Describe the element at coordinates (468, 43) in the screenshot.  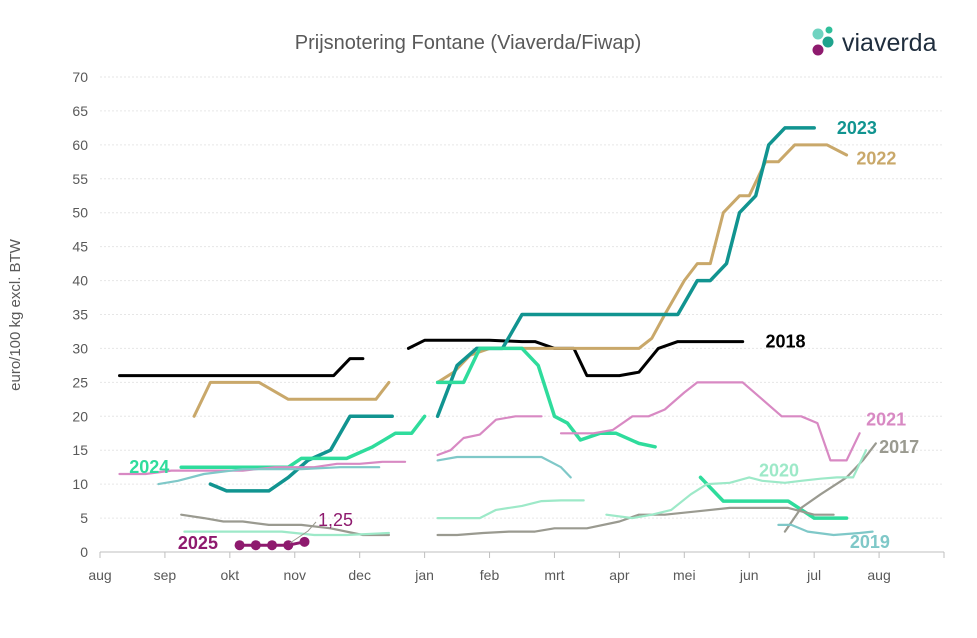
I see `chart-title: Prijsnotering Fontane (Viaverda/Fiwap)` at that location.